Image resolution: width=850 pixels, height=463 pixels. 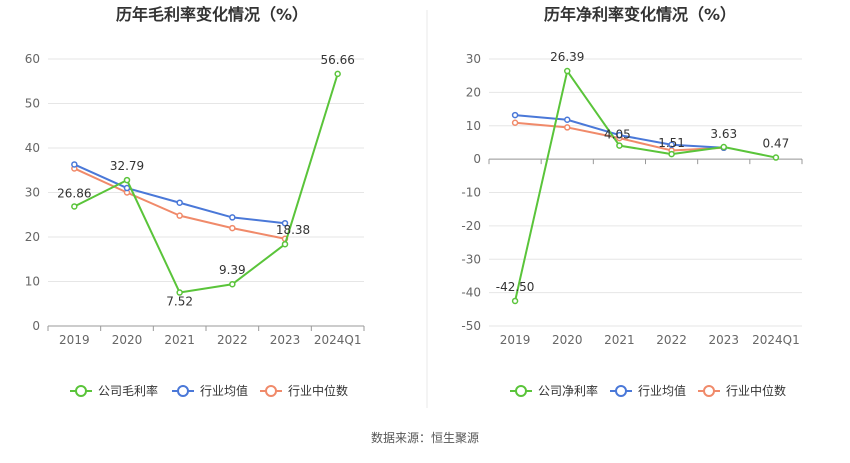 I want to click on data-label: 32.79, so click(x=127, y=166).